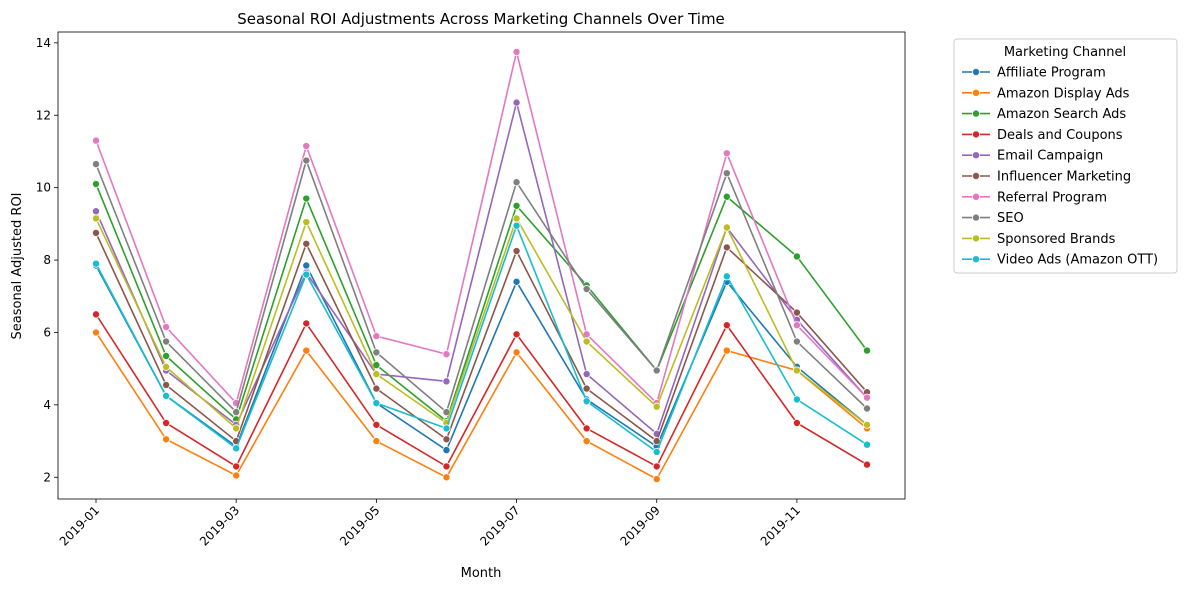 This screenshot has width=1185, height=590. What do you see at coordinates (47, 405) in the screenshot?
I see `y-tick-label: 4` at bounding box center [47, 405].